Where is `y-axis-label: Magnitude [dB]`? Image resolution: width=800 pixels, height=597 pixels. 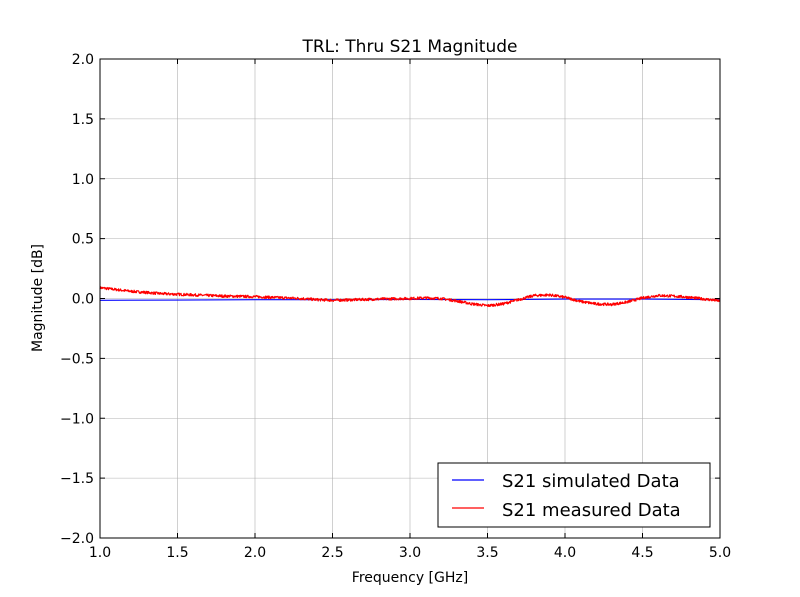
y-axis-label: Magnitude [dB] is located at coordinates (38, 298).